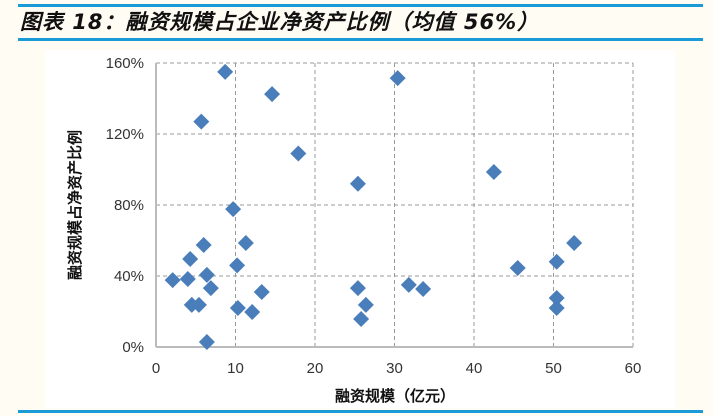 The width and height of the screenshot is (713, 416). Describe the element at coordinates (75, 205) in the screenshot. I see `y-axis-label: 融资规模占净资产比例` at that location.